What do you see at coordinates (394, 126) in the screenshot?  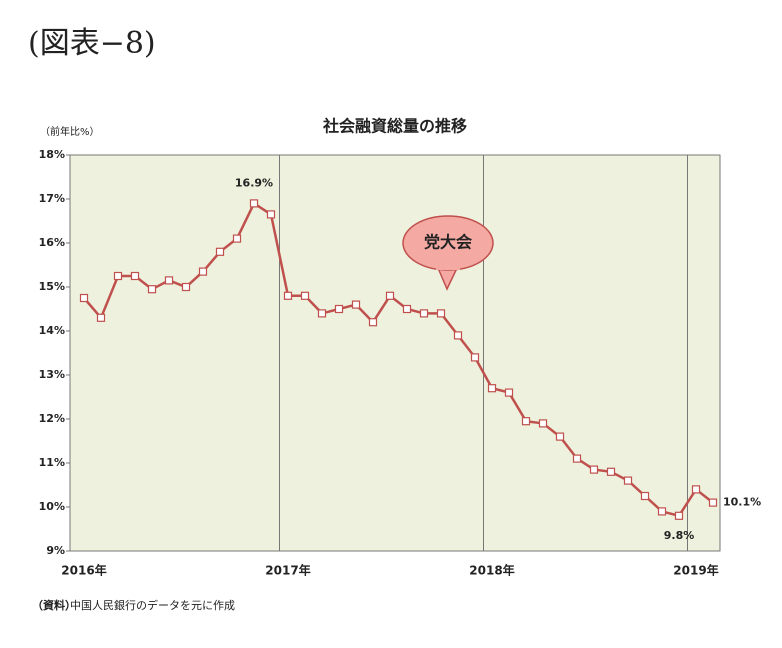 I see `chart-title: 社会融資総量の推移` at bounding box center [394, 126].